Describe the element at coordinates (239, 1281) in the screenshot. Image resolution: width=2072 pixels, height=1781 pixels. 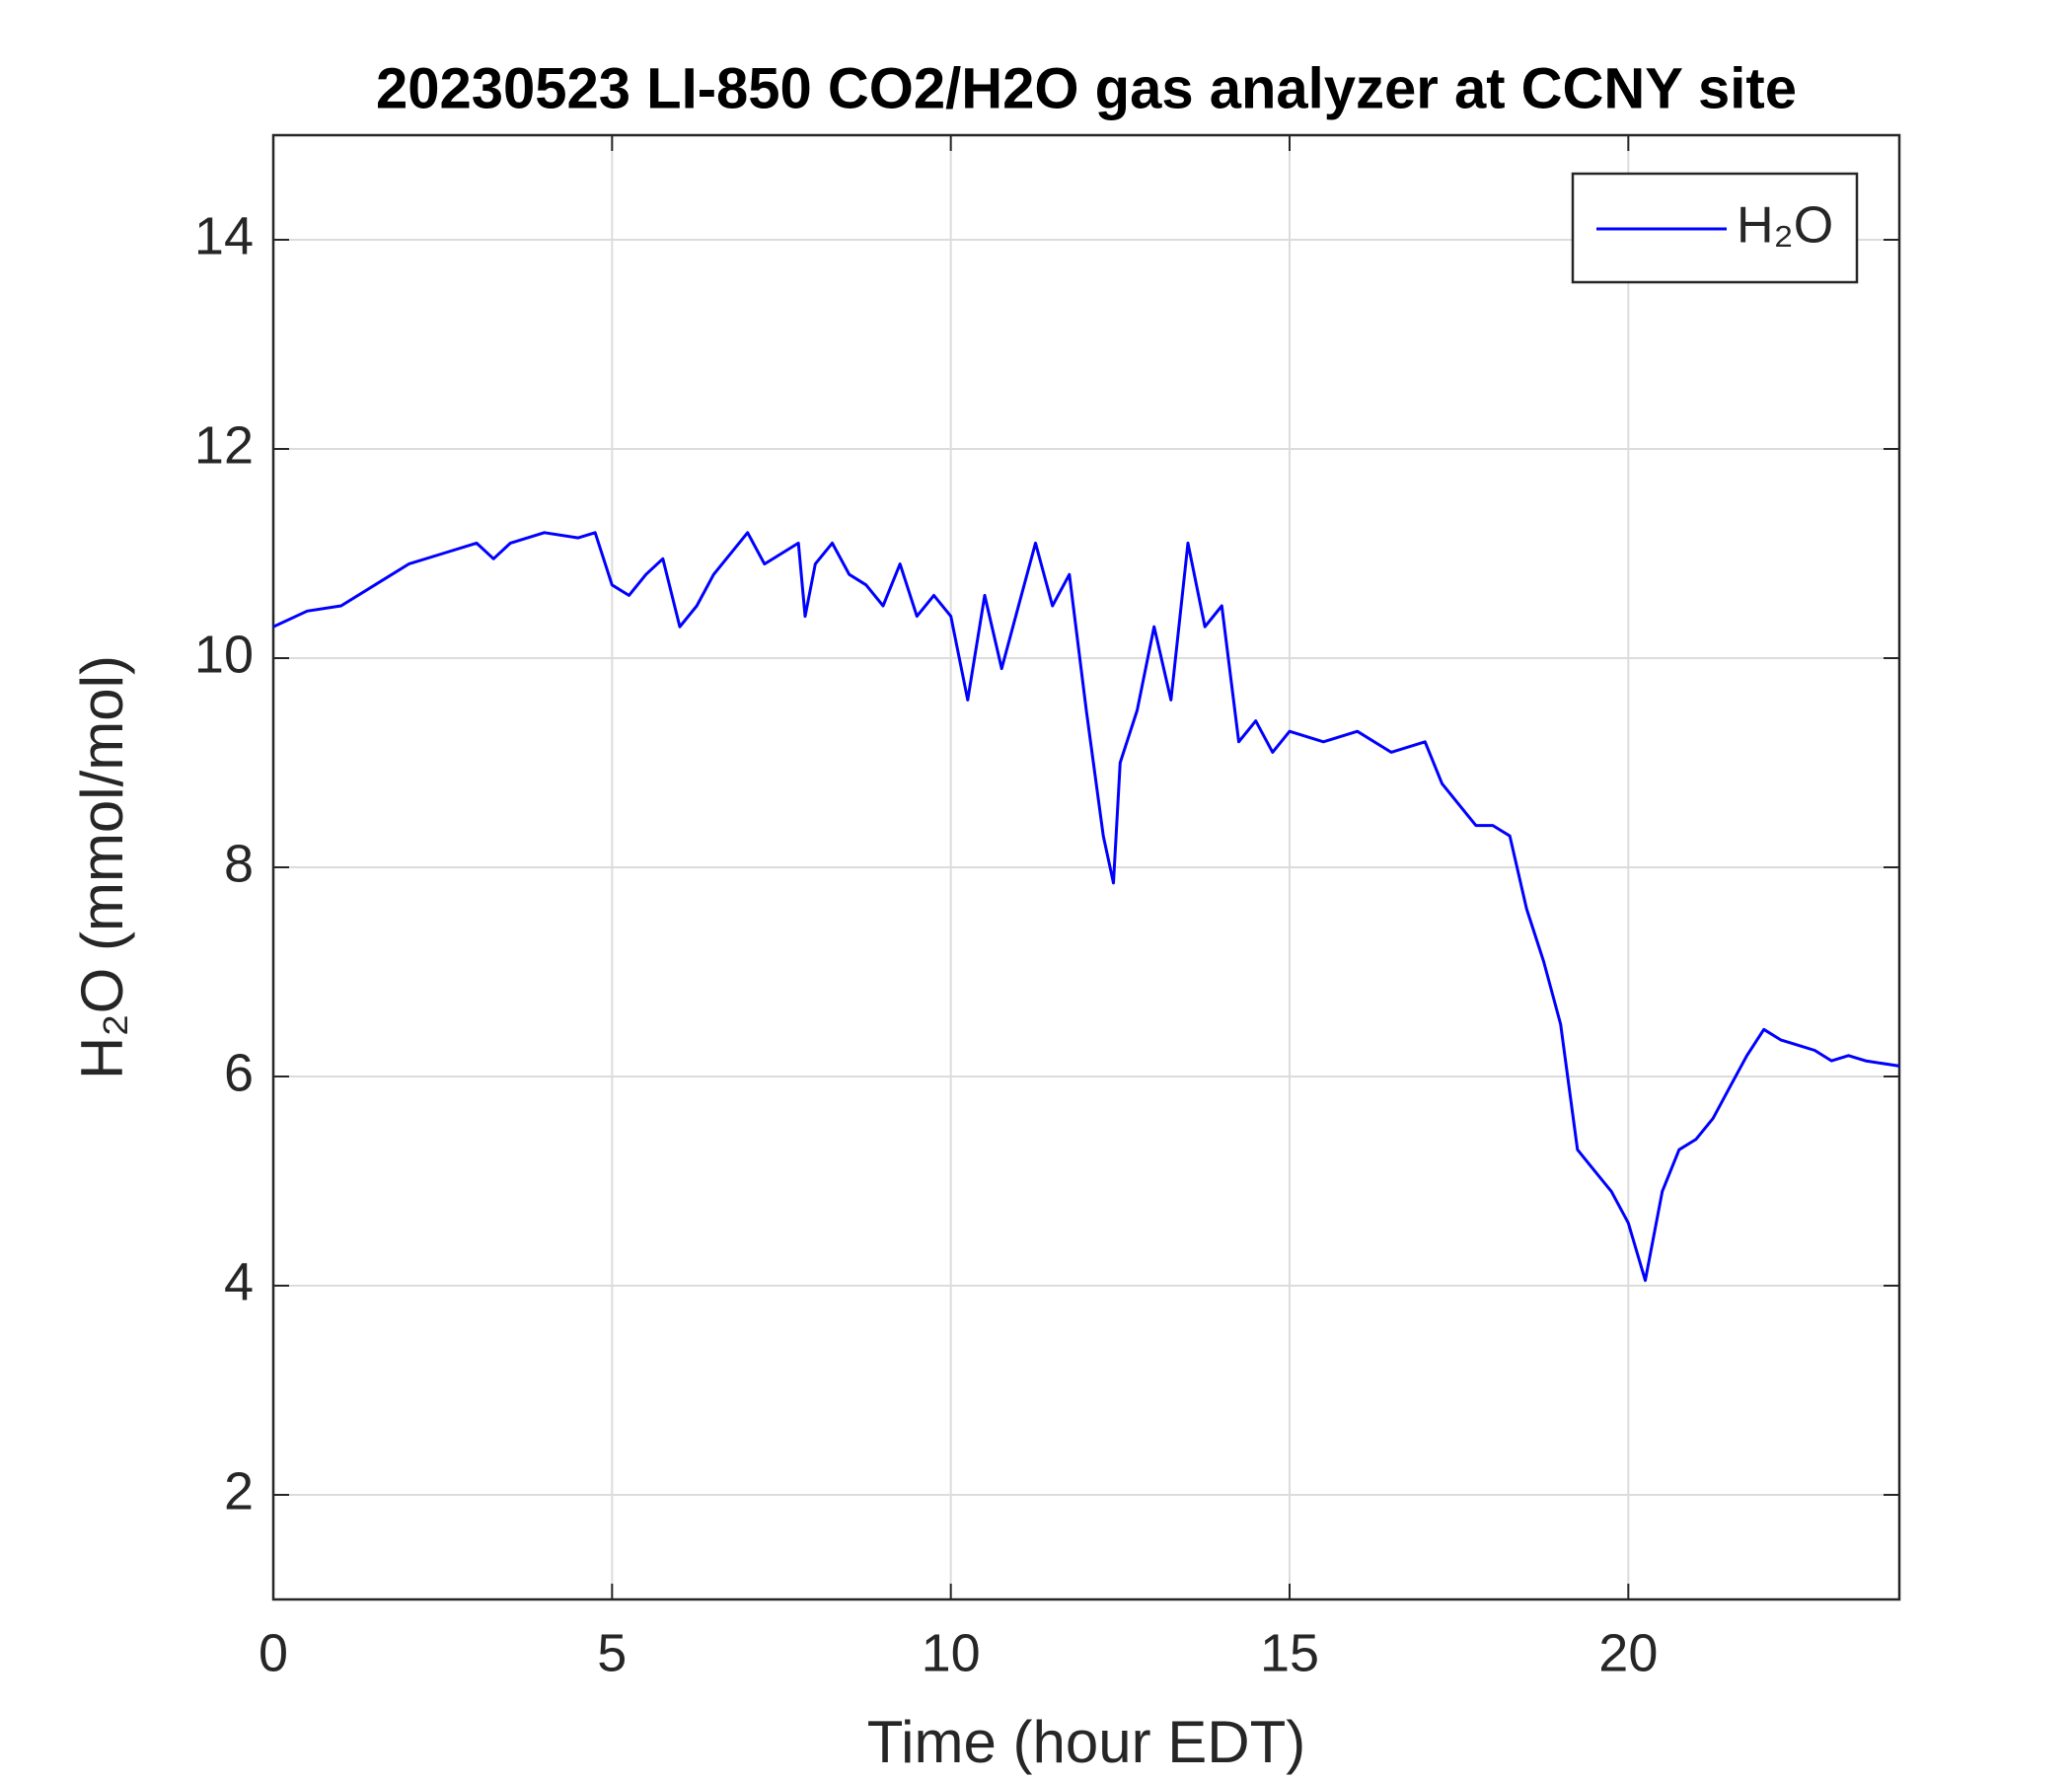
I see `y-tick-label: 4` at that location.